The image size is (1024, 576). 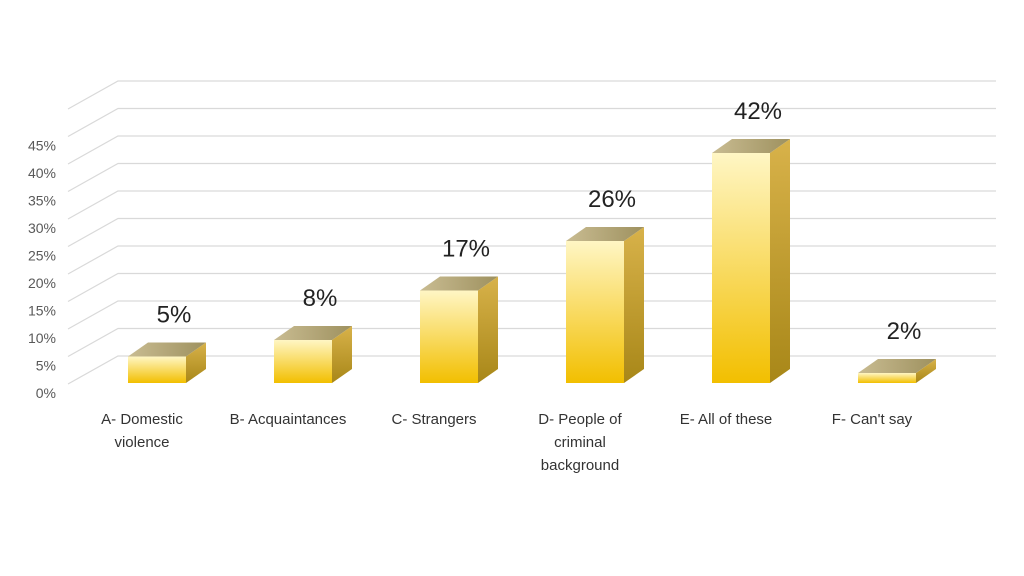 What do you see at coordinates (726, 419) in the screenshot?
I see `category-label: E- All of these` at bounding box center [726, 419].